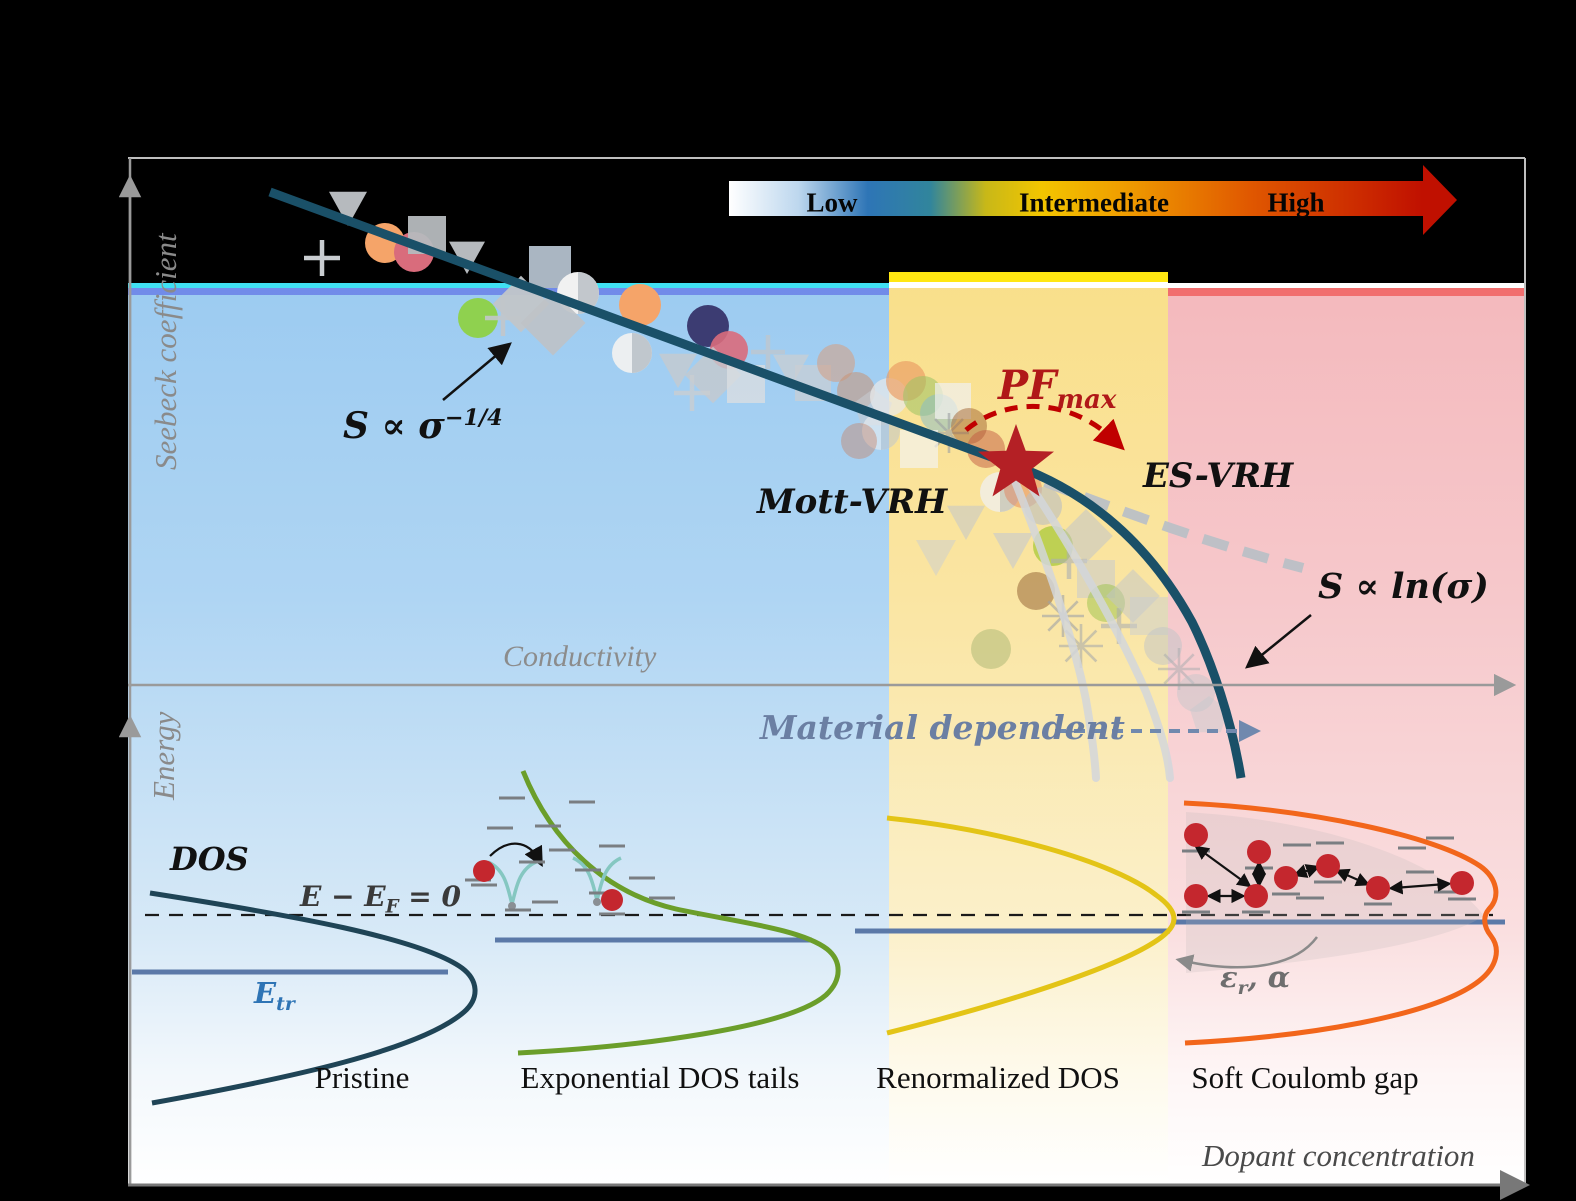 The height and width of the screenshot is (1201, 1576). What do you see at coordinates (209, 859) in the screenshot?
I see `dos-label: DOS` at bounding box center [209, 859].